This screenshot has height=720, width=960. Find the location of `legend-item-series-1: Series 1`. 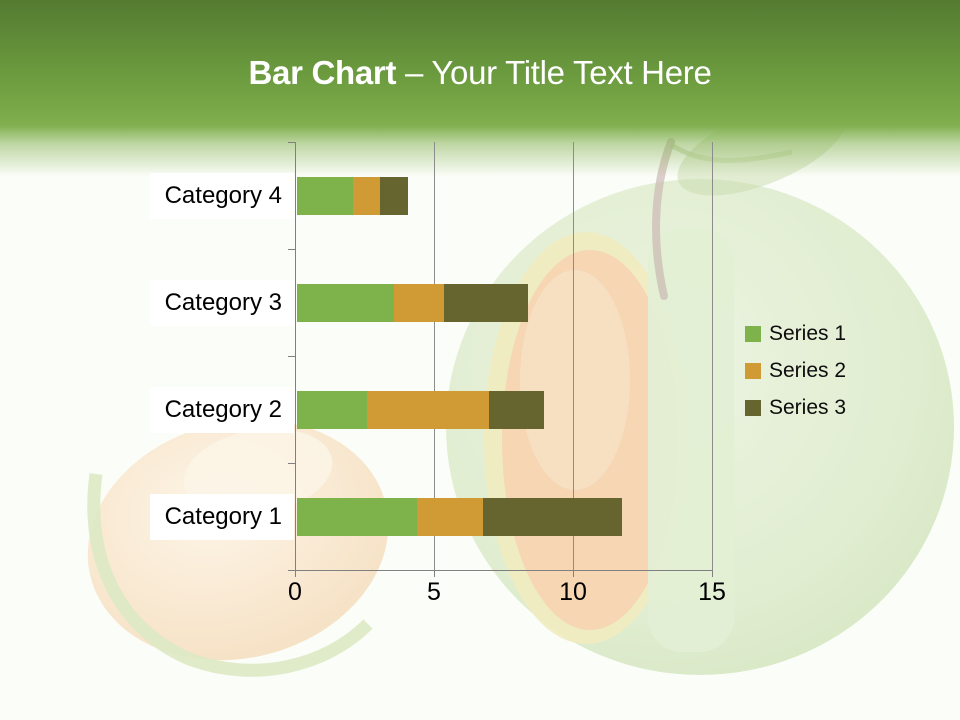

legend-item-series-1: Series 1 is located at coordinates (795, 334).